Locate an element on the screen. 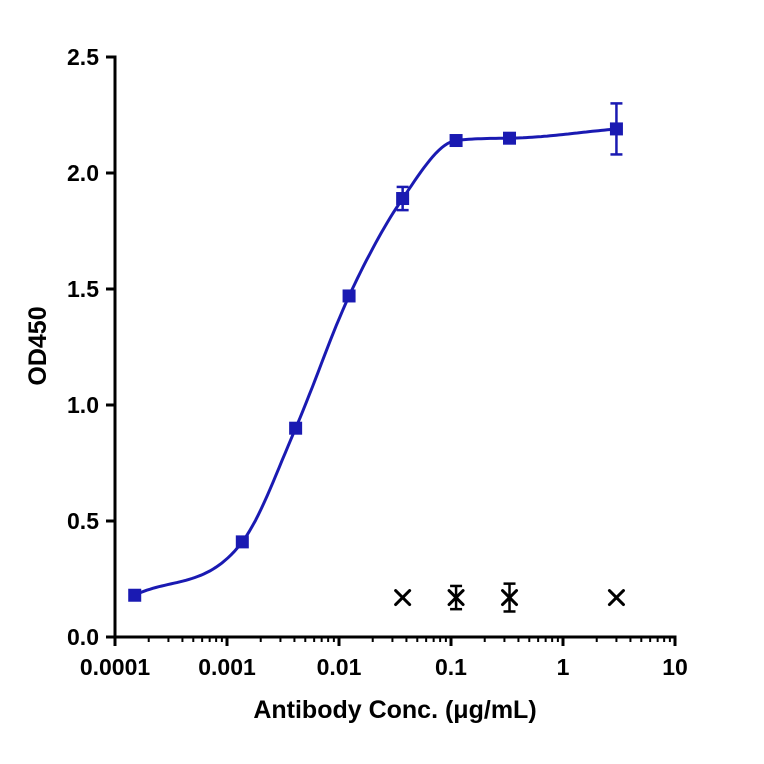  y-axis-title: OD450 is located at coordinates (38, 346).